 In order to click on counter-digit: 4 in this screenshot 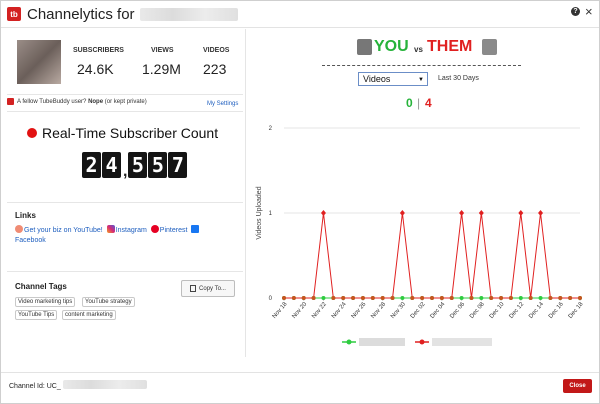, I will do `click(111, 165)`.